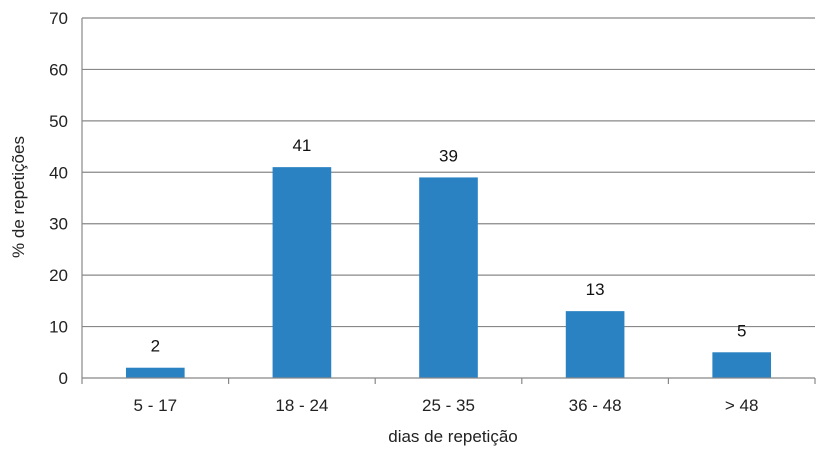  I want to click on x-tick-label: 18 - 24, so click(301, 405).